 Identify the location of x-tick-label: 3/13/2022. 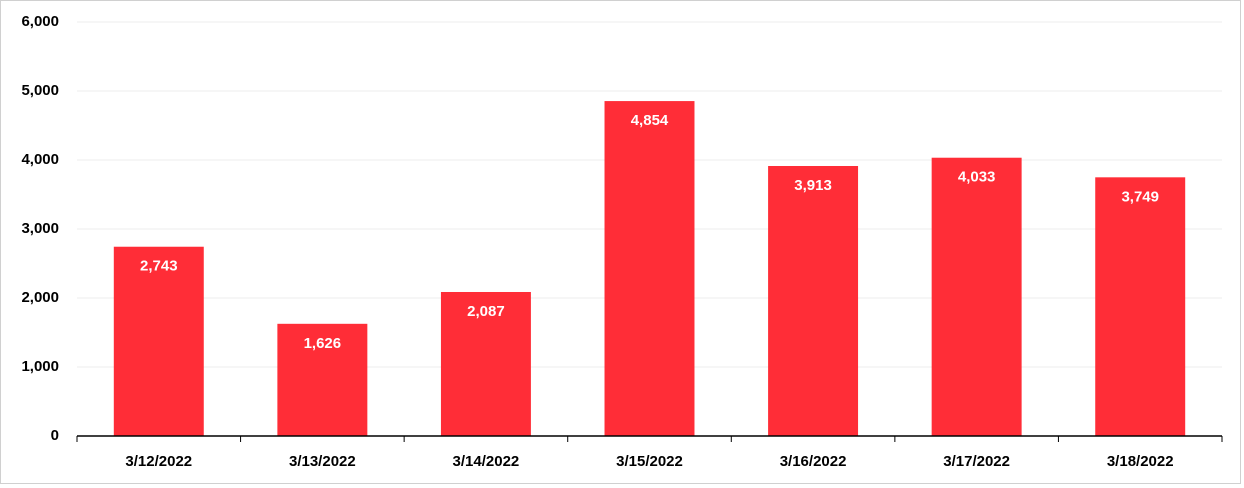
(322, 461).